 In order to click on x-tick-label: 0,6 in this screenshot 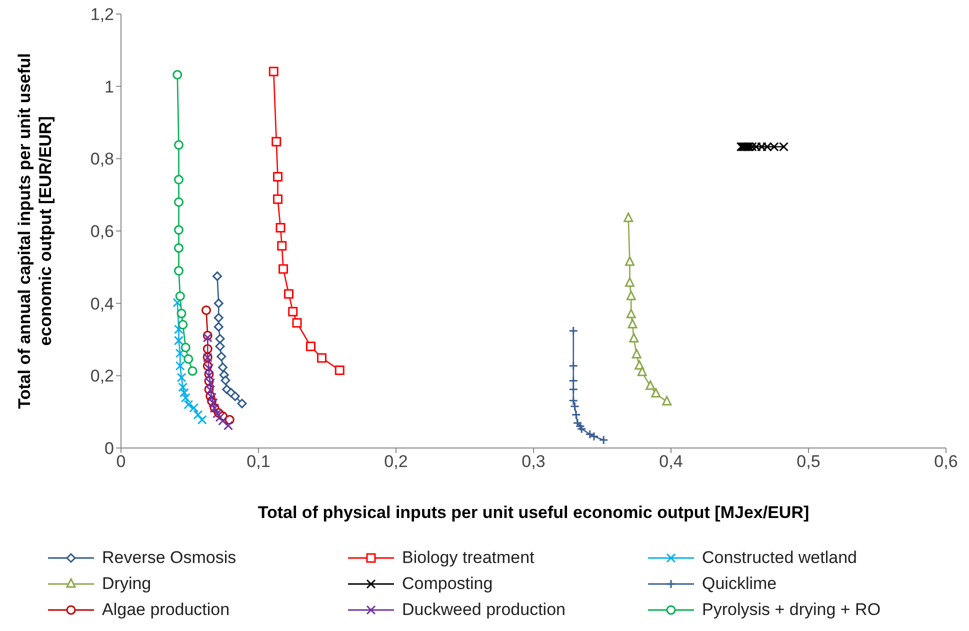, I will do `click(946, 462)`.